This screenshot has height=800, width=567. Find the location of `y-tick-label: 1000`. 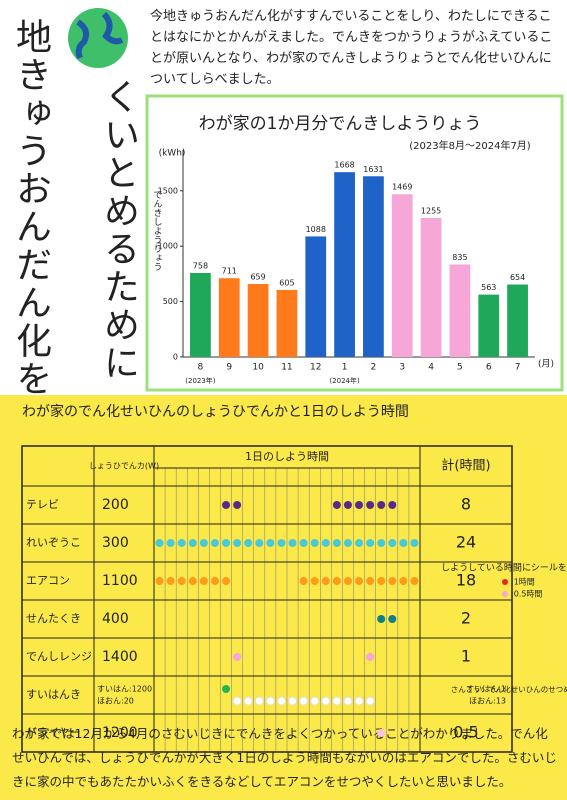

y-tick-label: 1000 is located at coordinates (168, 246).